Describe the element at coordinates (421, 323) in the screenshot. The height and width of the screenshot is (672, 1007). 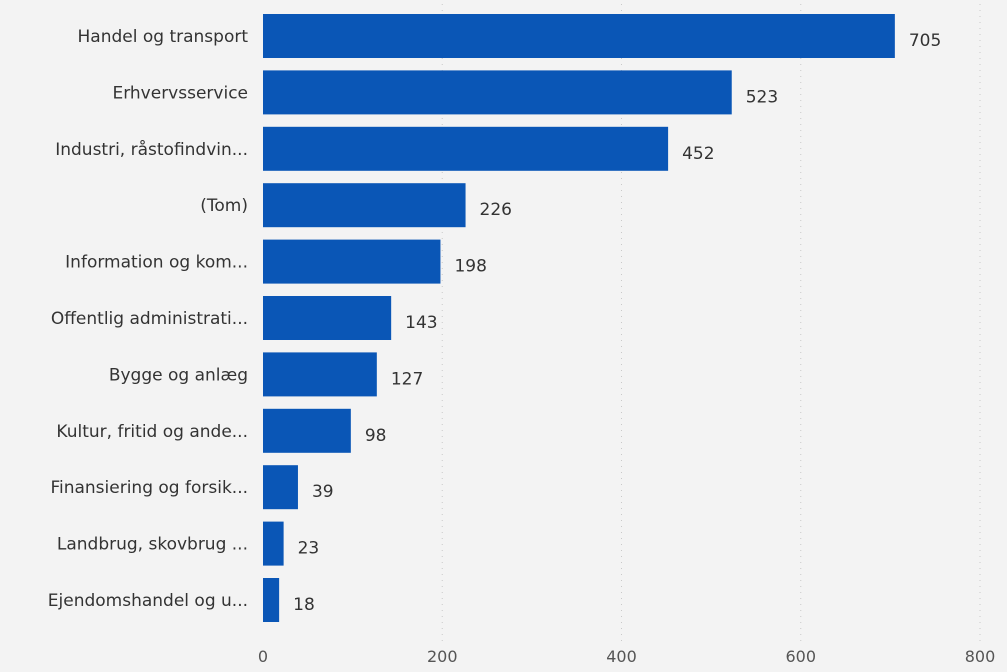
I see `data-label: 143` at that location.